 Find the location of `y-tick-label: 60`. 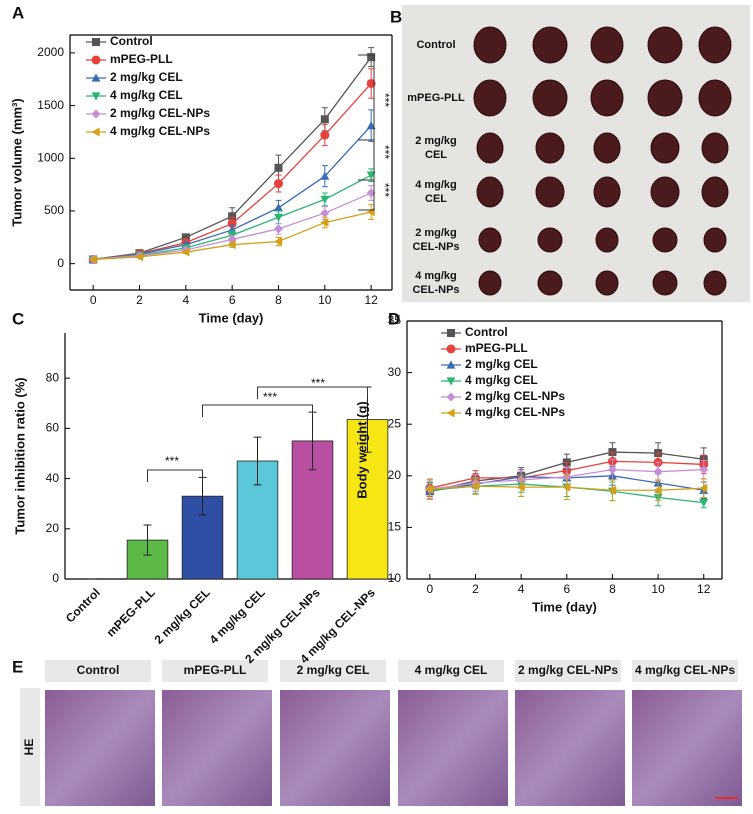

y-tick-label: 60 is located at coordinates (53, 428).